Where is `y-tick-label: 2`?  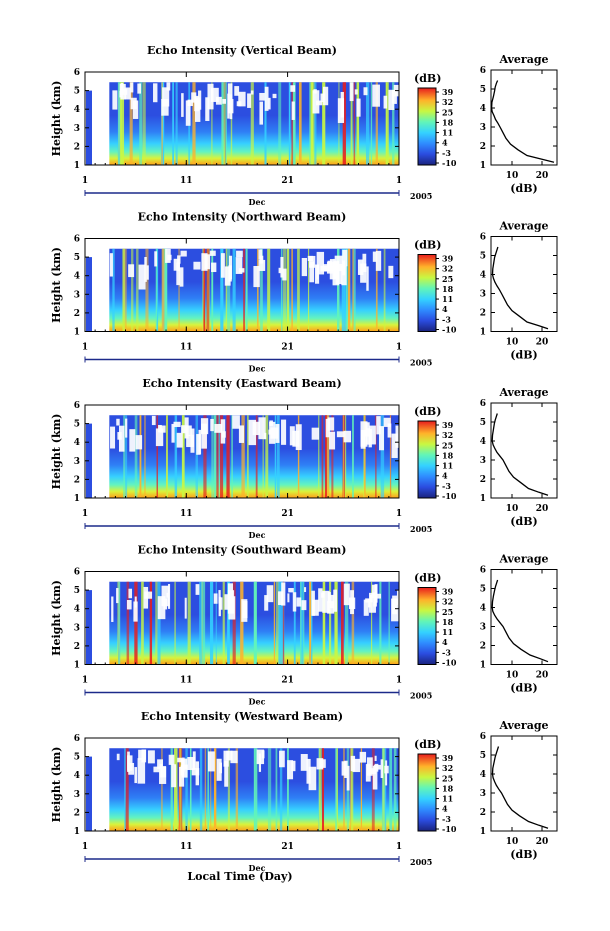
y-tick-label: 2 is located at coordinates (77, 813).